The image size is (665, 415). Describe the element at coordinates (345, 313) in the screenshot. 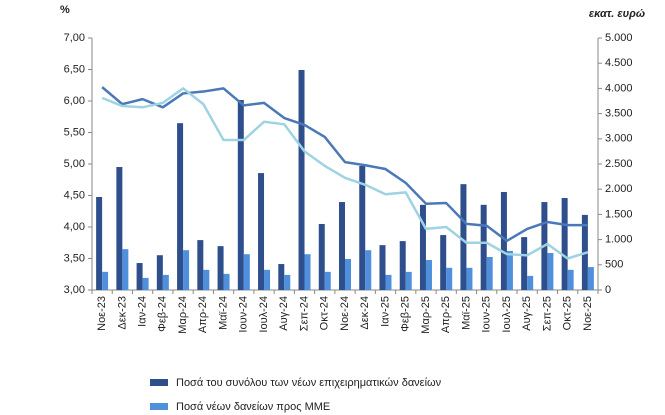

I see `x-tick-label: Νοε-24` at that location.